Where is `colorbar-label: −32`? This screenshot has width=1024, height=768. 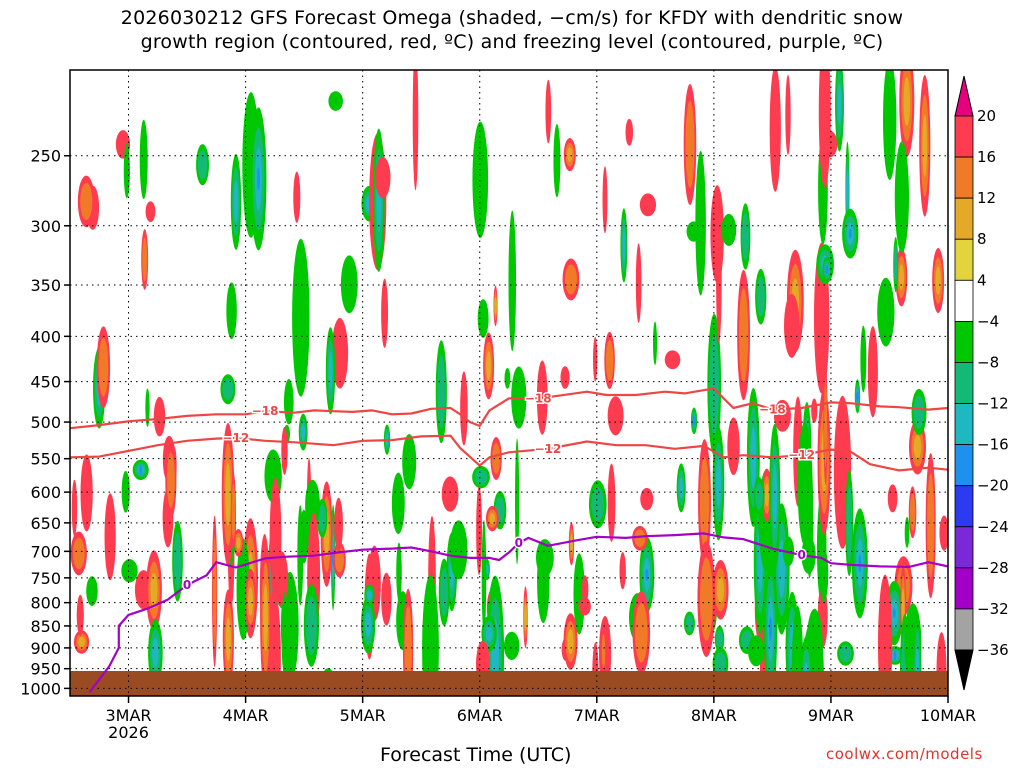 colorbar-label: −32 is located at coordinates (993, 609).